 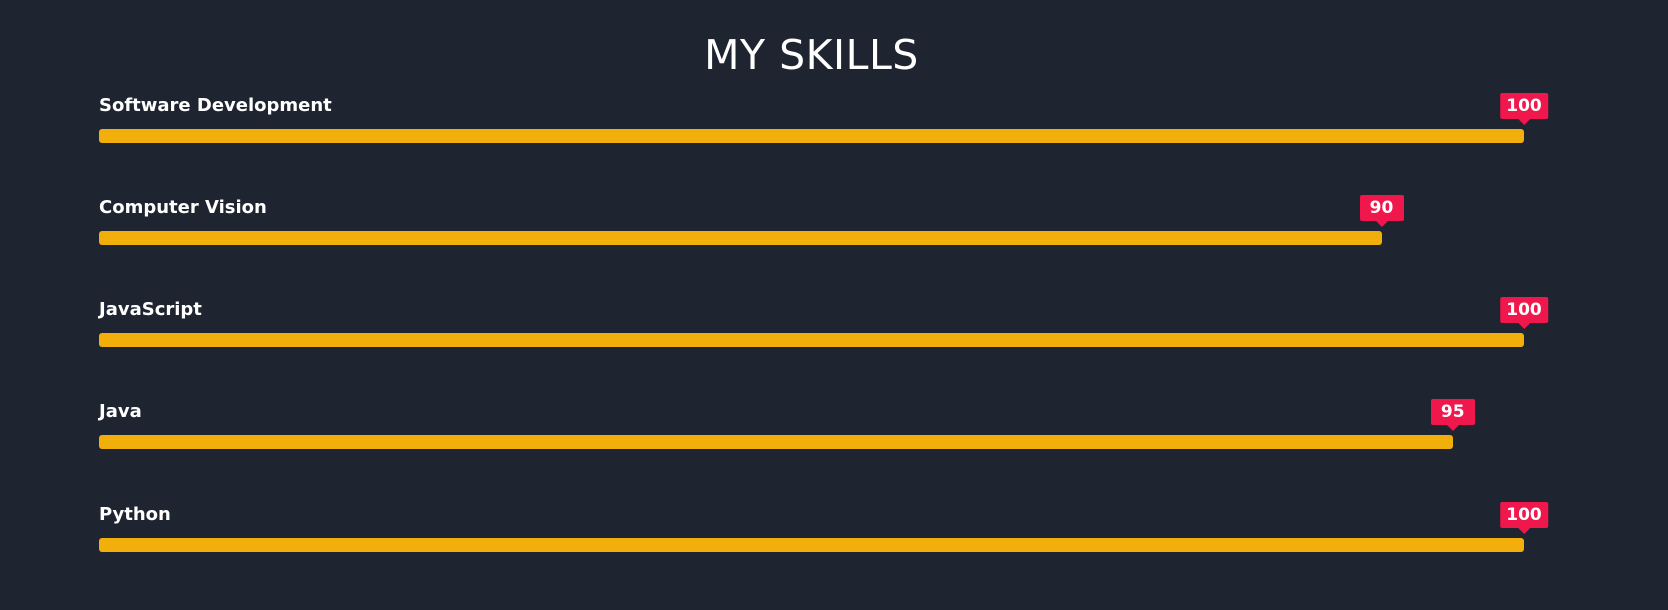 What do you see at coordinates (150, 309) in the screenshot?
I see `skill-label: JavaScript` at bounding box center [150, 309].